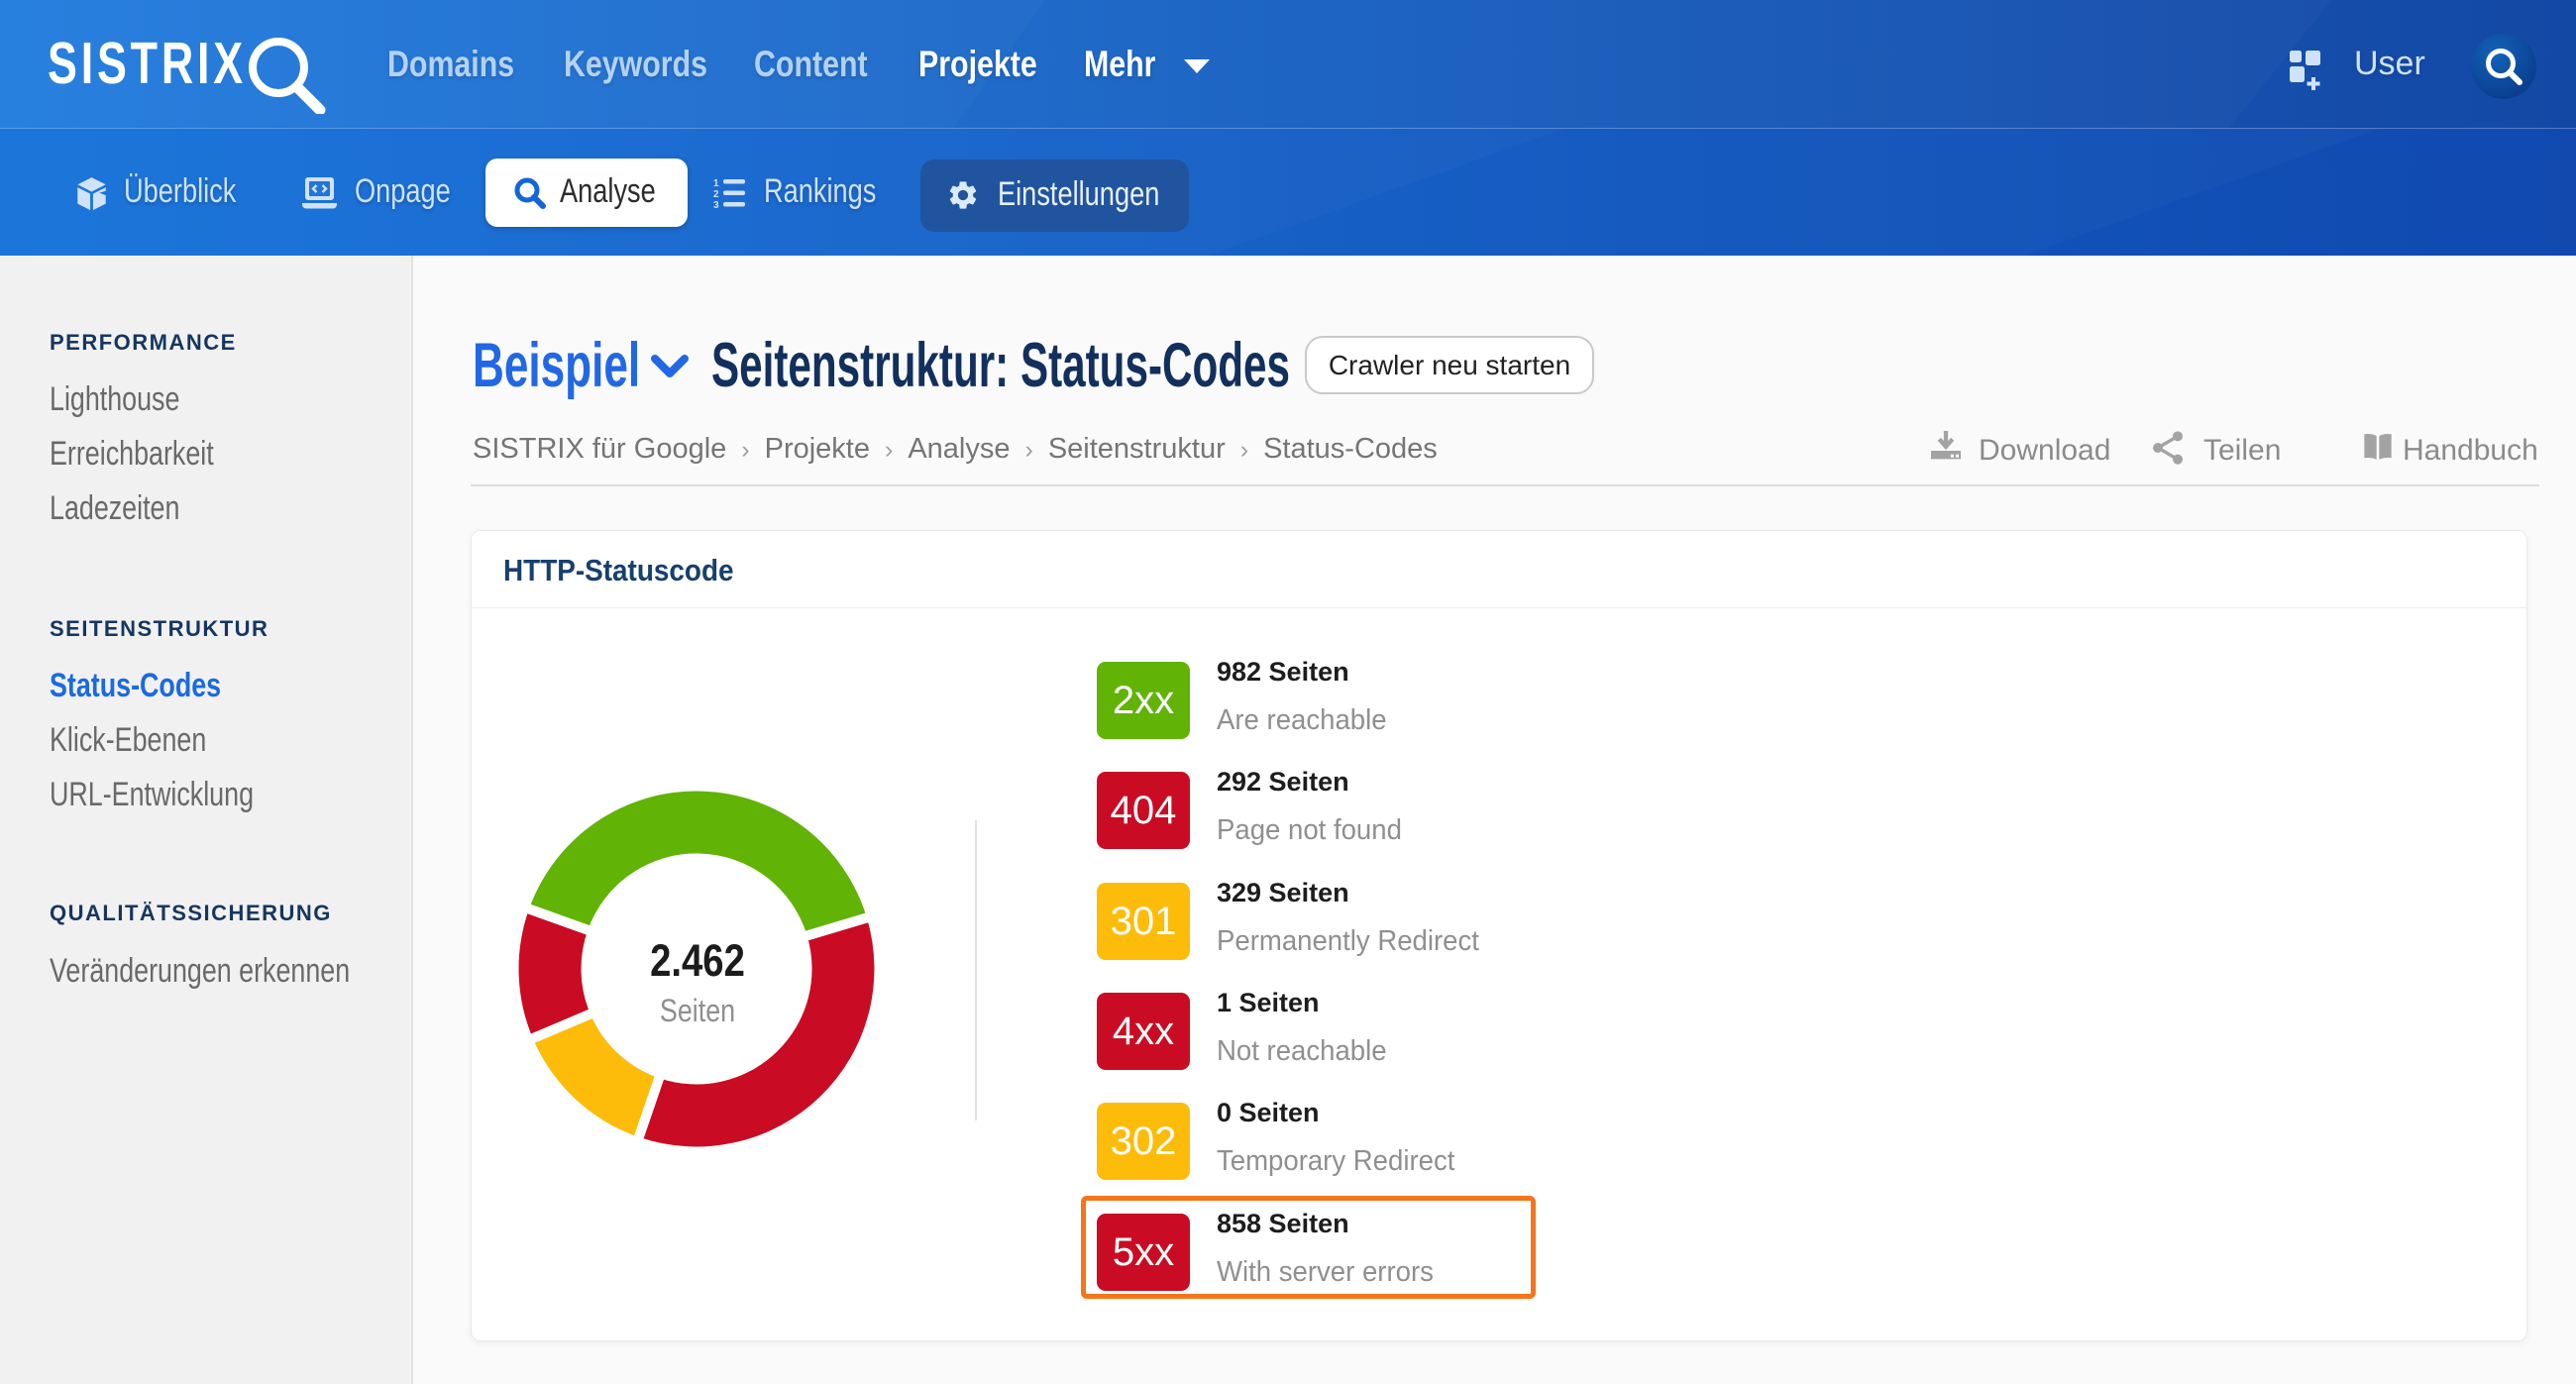  What do you see at coordinates (716, 204) in the screenshot?
I see `svg-text: 3` at bounding box center [716, 204].